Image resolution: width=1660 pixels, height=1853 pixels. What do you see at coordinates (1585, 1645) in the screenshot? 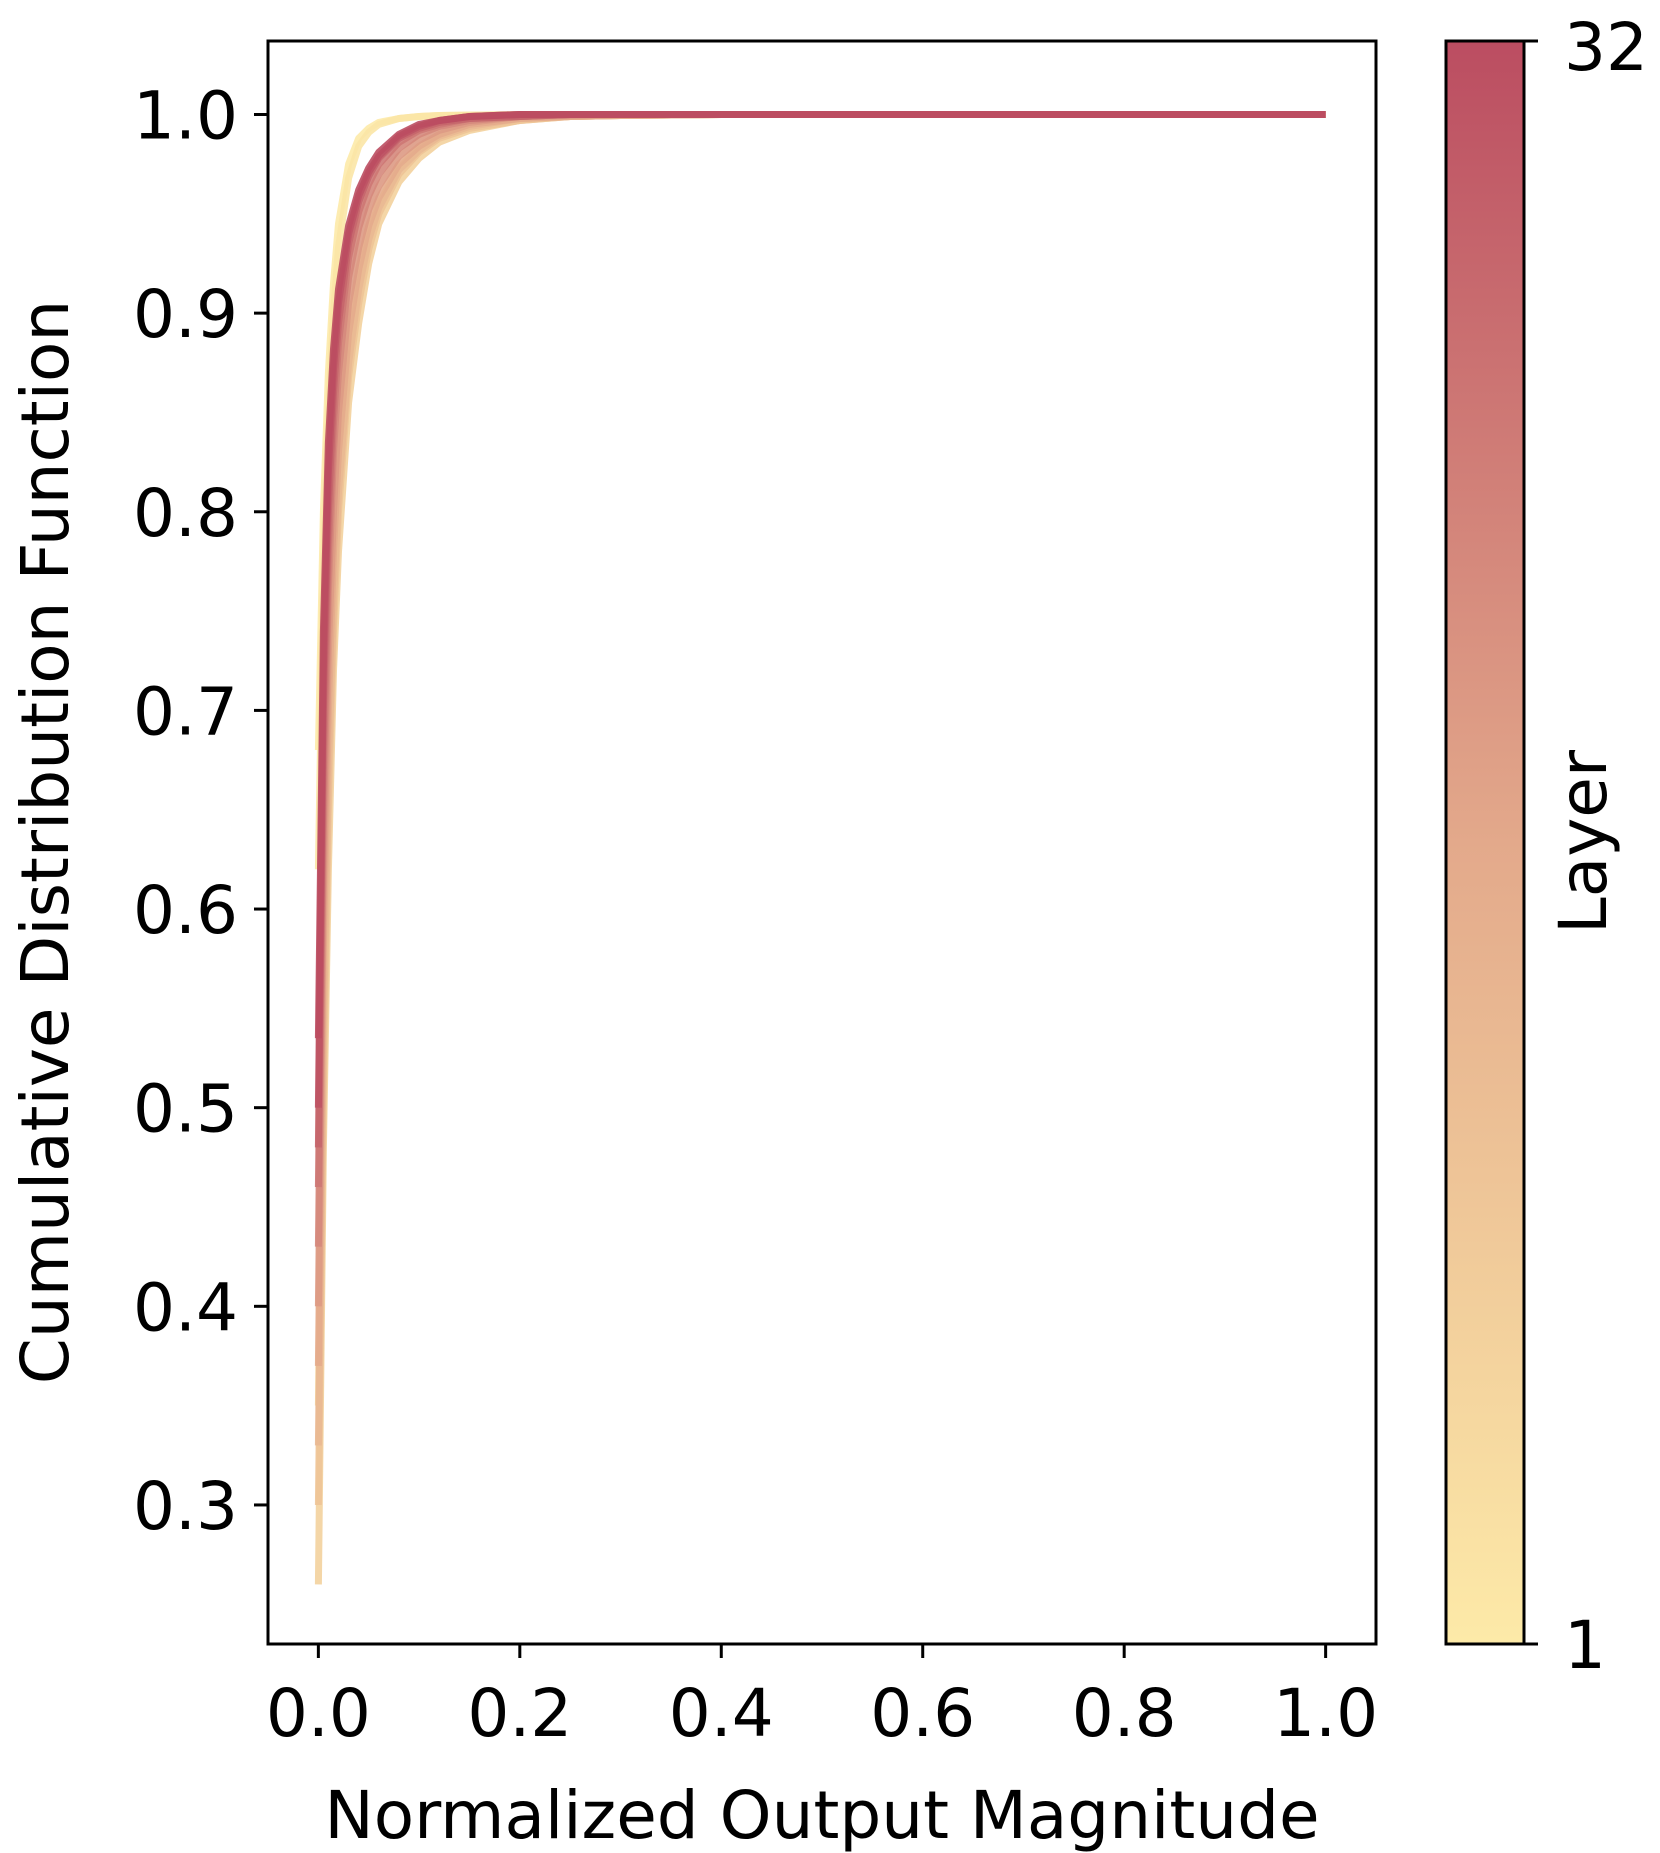
I see `colorbar-min-label: 1` at bounding box center [1585, 1645].